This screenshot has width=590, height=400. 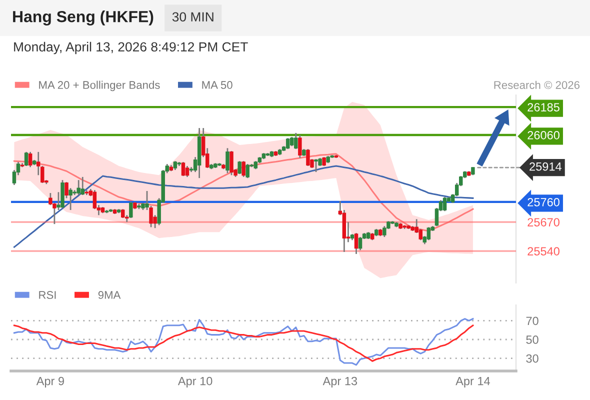 I want to click on y-tick-label: 50, so click(x=532, y=340).